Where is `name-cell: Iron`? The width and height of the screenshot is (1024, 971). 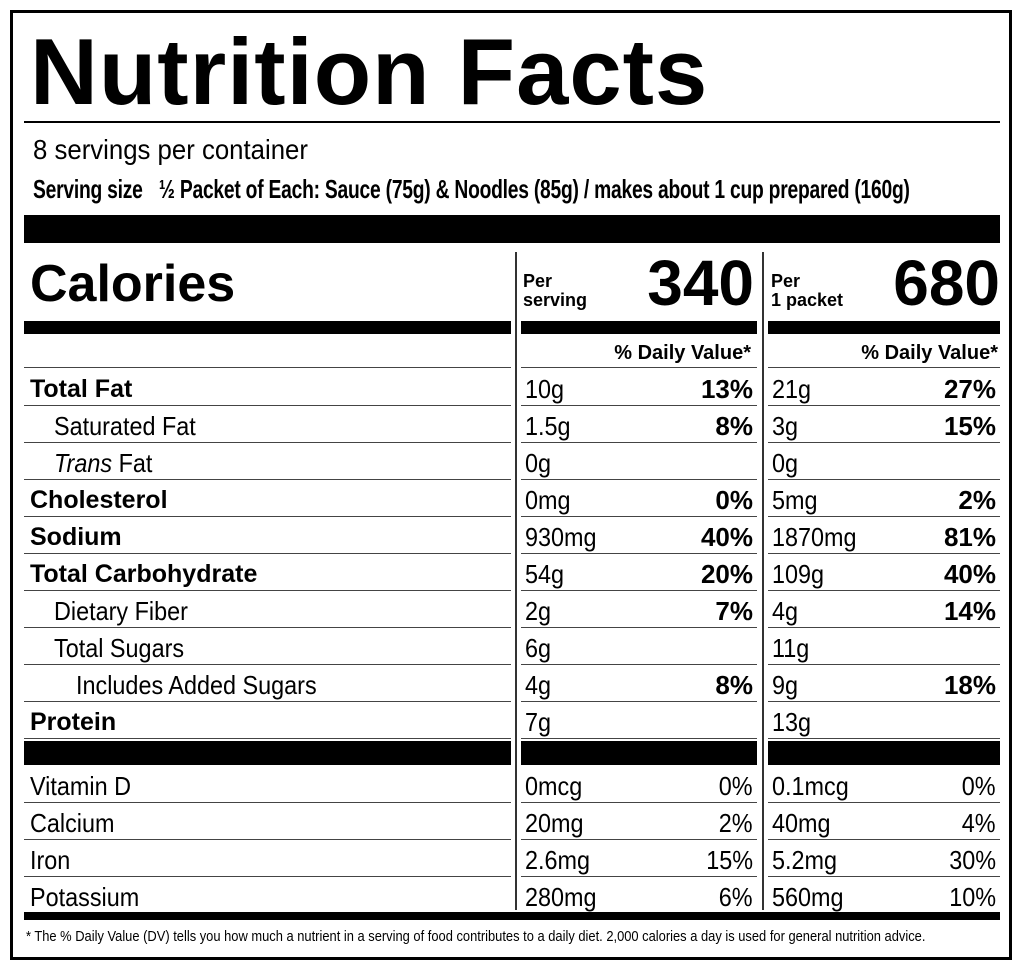 name-cell: Iron is located at coordinates (267, 858).